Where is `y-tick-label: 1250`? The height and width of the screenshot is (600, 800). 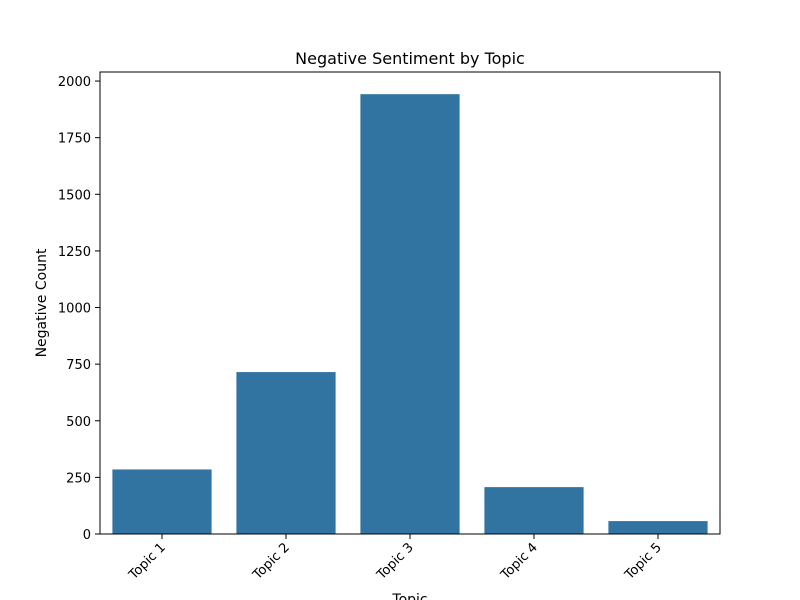
y-tick-label: 1250 is located at coordinates (74, 252).